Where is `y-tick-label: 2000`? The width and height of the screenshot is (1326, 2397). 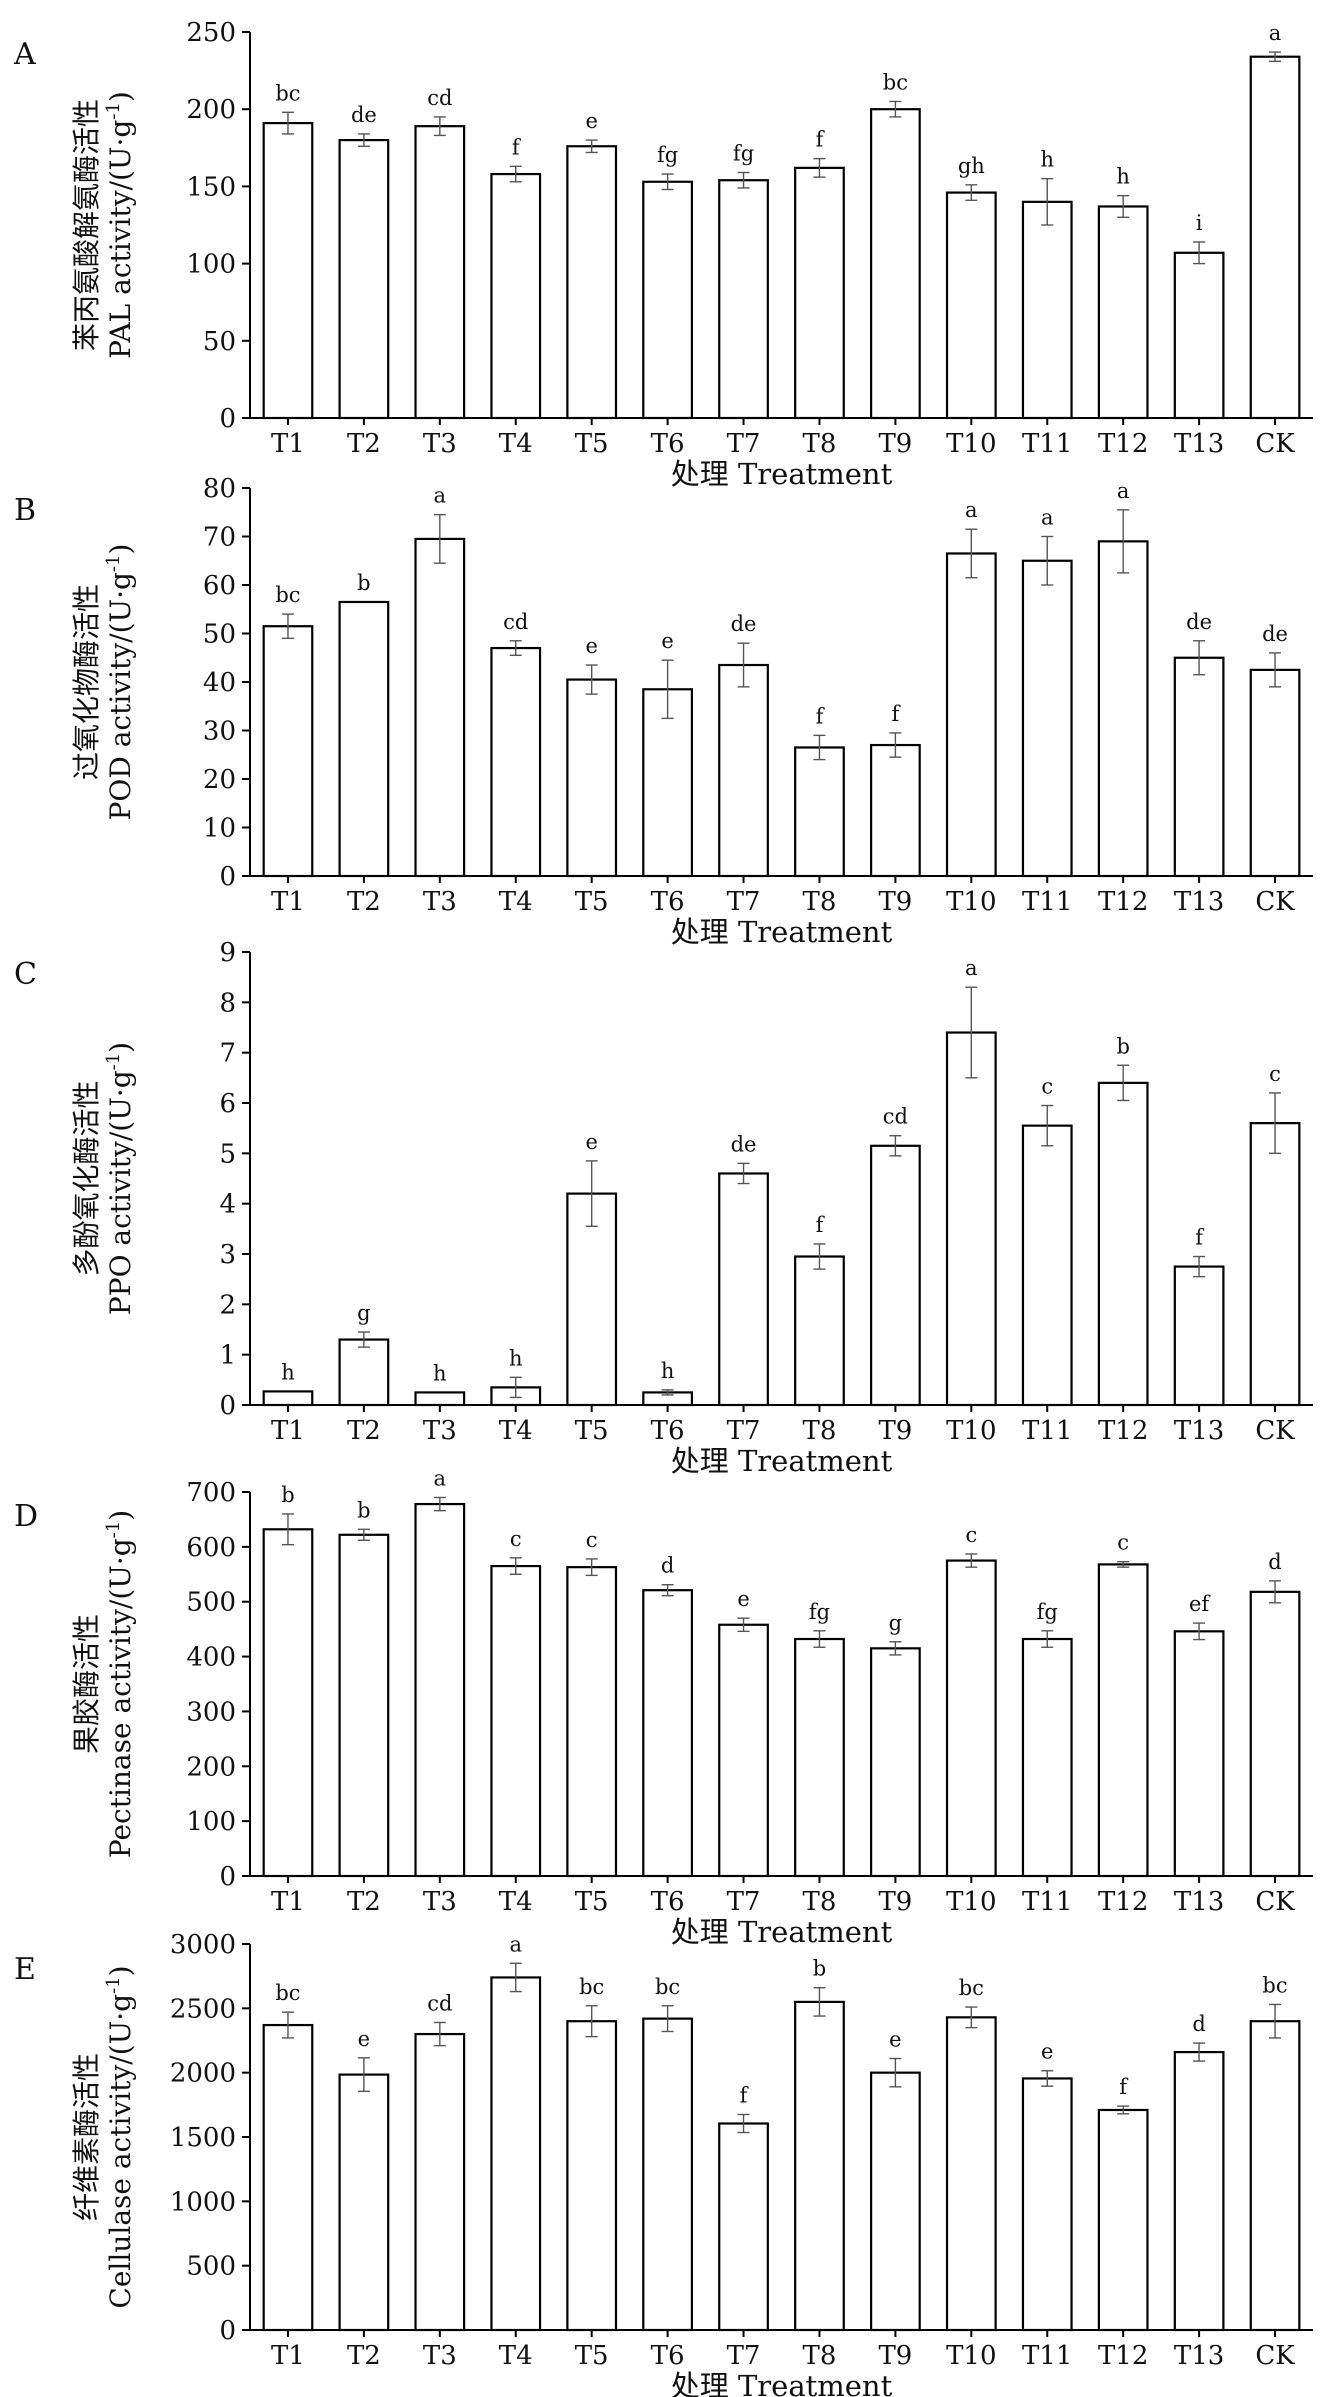 y-tick-label: 2000 is located at coordinates (203, 2074).